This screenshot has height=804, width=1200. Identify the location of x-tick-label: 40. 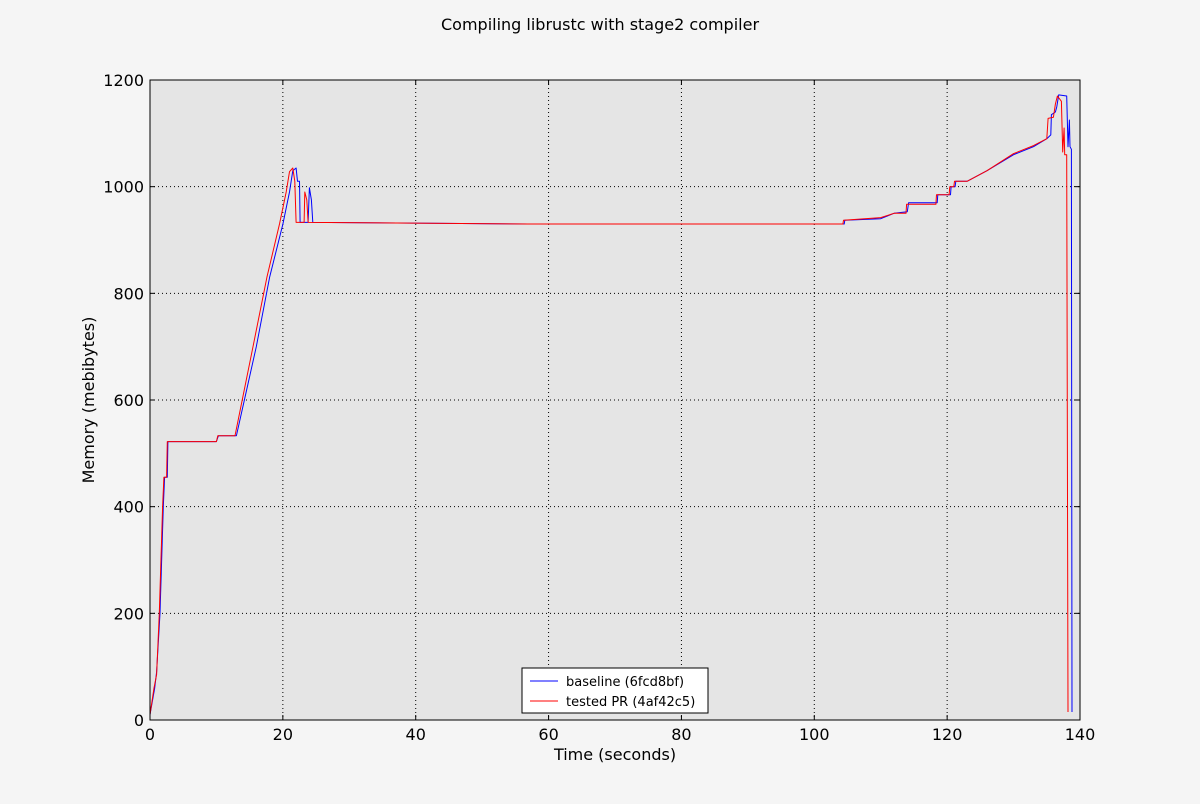
(416, 734).